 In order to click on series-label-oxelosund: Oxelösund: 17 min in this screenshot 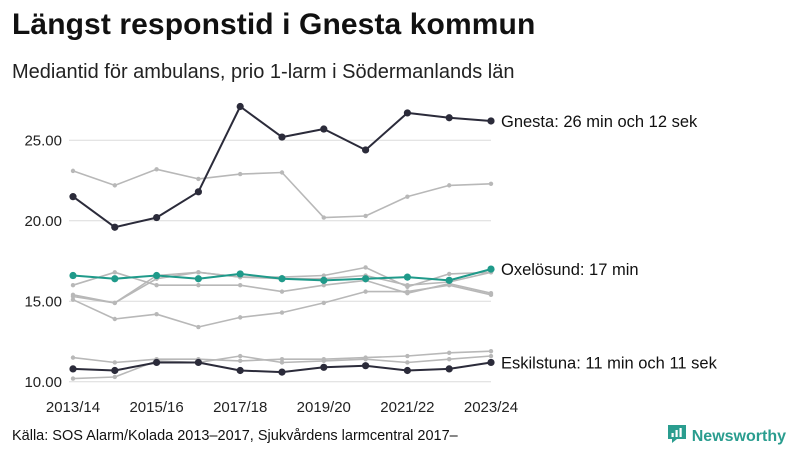, I will do `click(570, 270)`.